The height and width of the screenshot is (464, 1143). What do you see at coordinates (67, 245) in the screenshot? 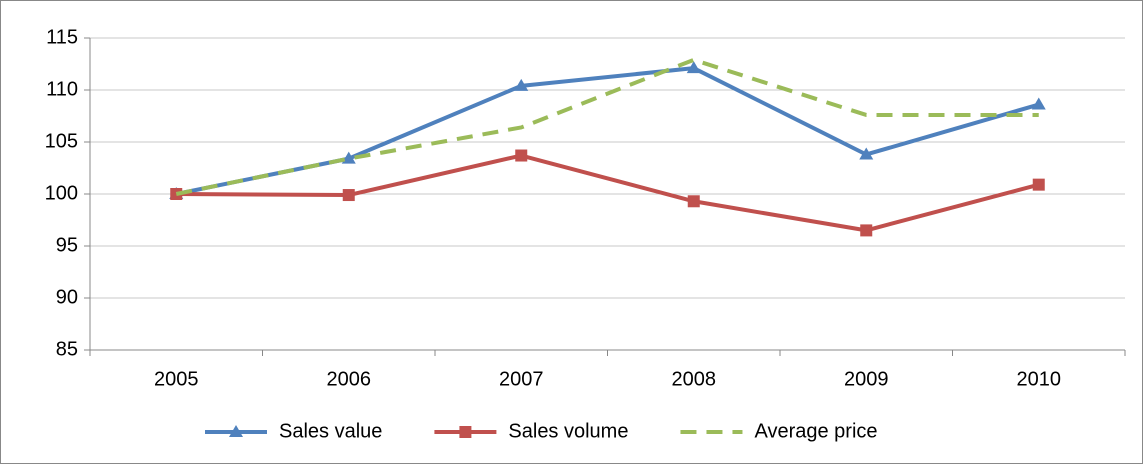
I see `y-tick-label: 95` at bounding box center [67, 245].